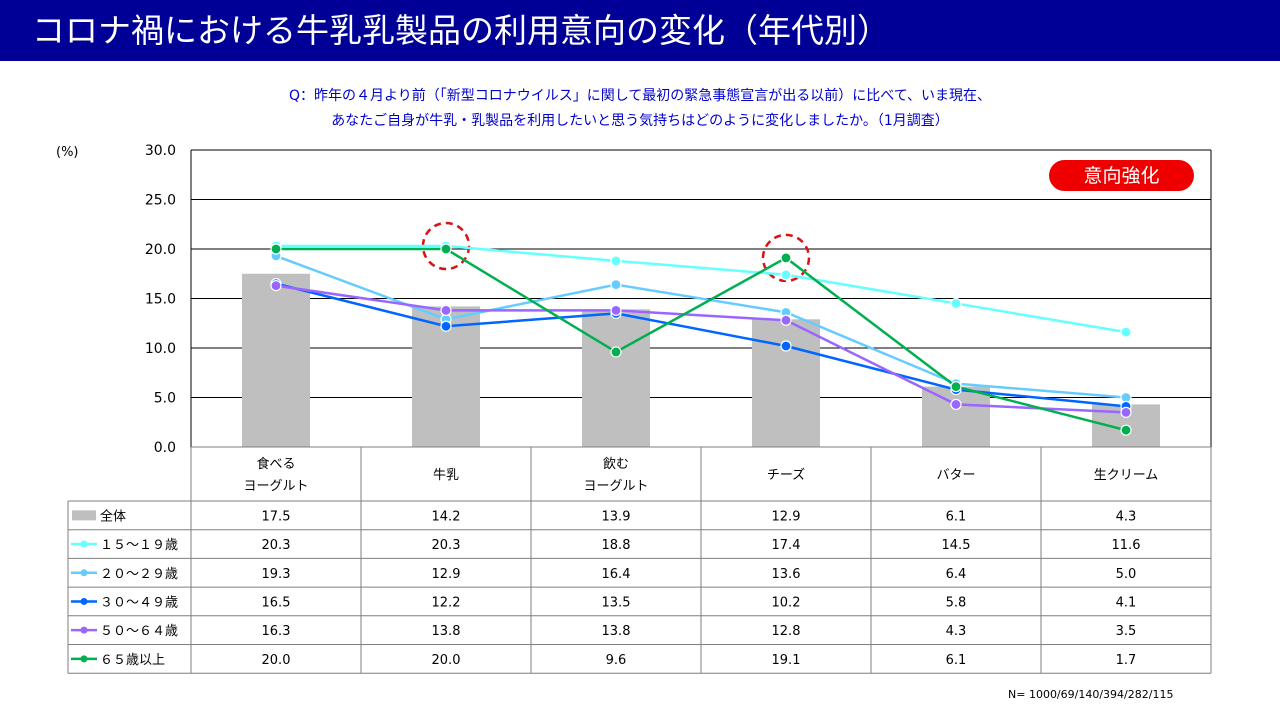  What do you see at coordinates (786, 660) in the screenshot?
I see `table-cell-value: 19.1` at bounding box center [786, 660].